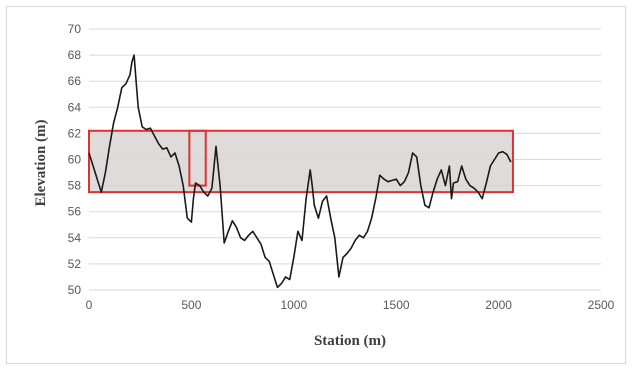 This screenshot has height=372, width=634. What do you see at coordinates (350, 305) in the screenshot?
I see `x-tick-labels: 0 500 1000 1500 2000 2500` at bounding box center [350, 305].